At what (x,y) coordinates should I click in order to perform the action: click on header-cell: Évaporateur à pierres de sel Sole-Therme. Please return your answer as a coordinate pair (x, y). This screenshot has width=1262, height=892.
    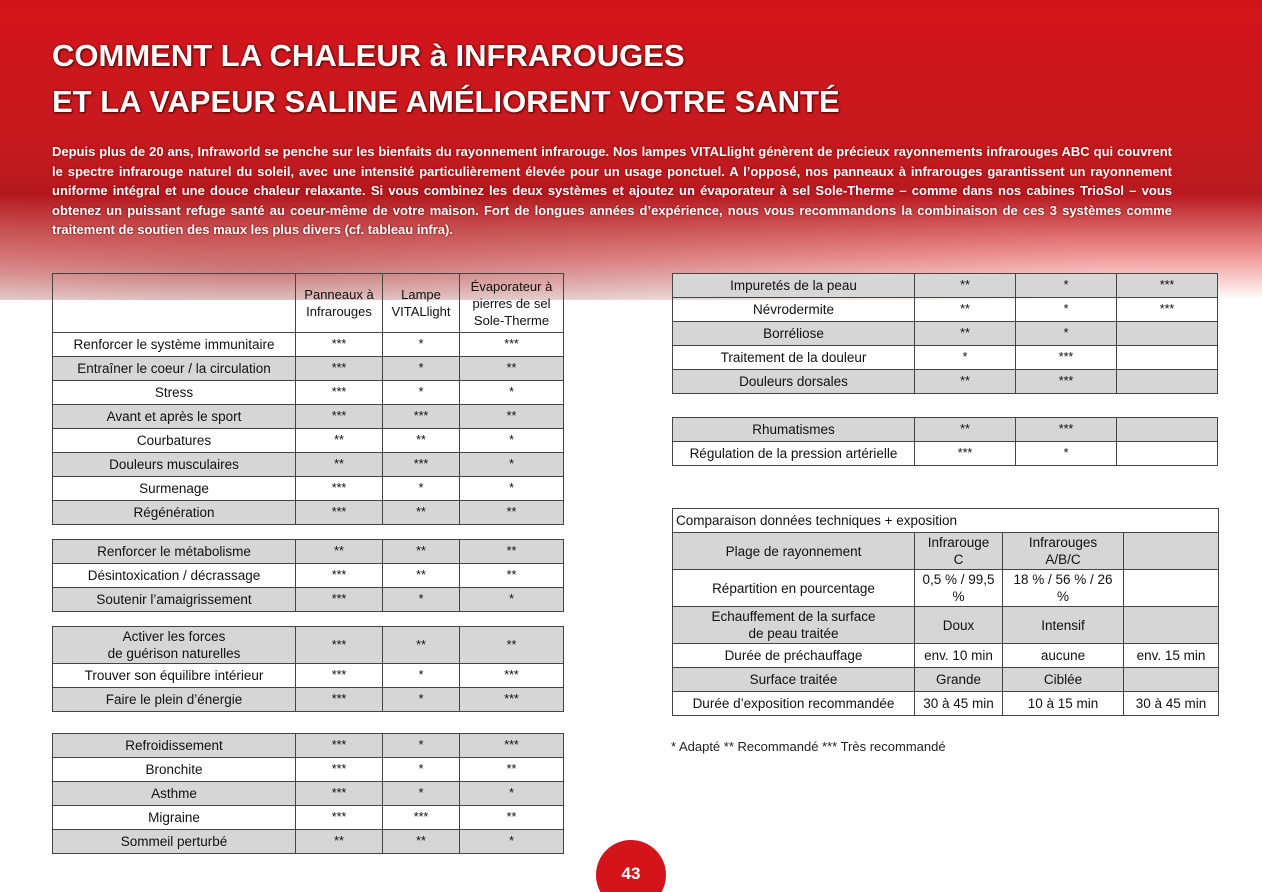
    Looking at the image, I should click on (511, 303).